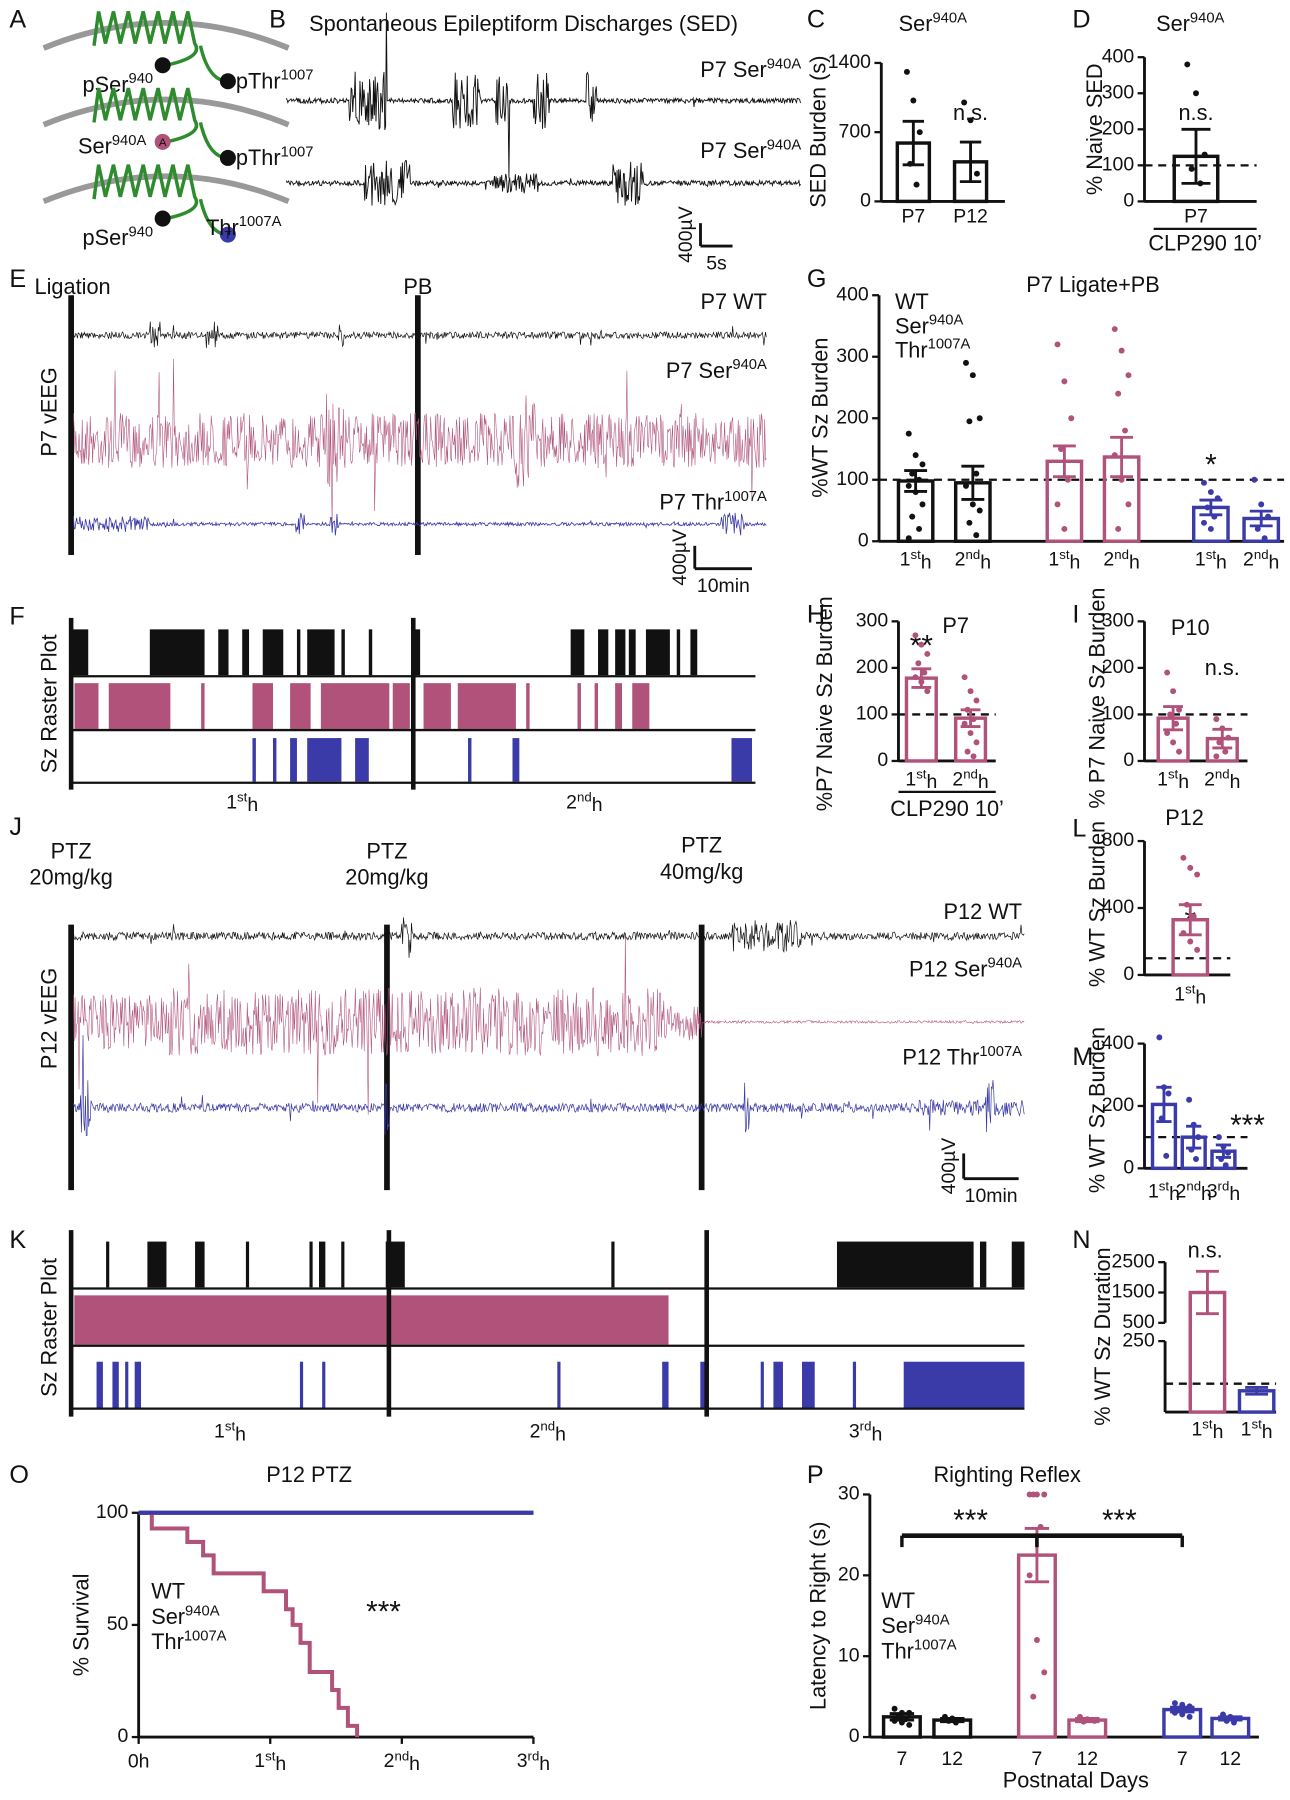  Describe the element at coordinates (227, 81) in the screenshot. I see `residue-t` at that location.